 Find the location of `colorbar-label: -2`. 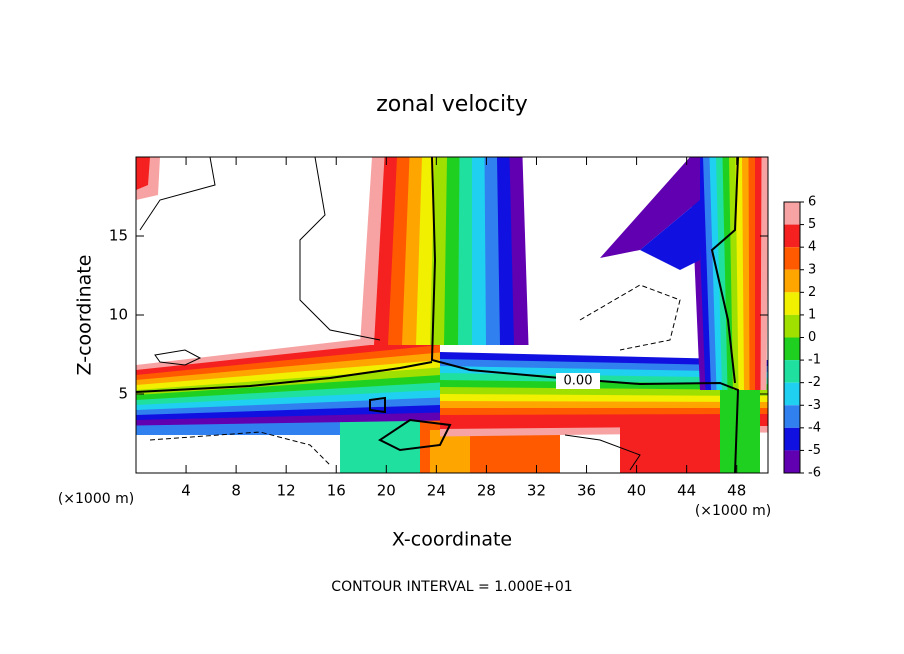

colorbar-label: -2 is located at coordinates (814, 382).